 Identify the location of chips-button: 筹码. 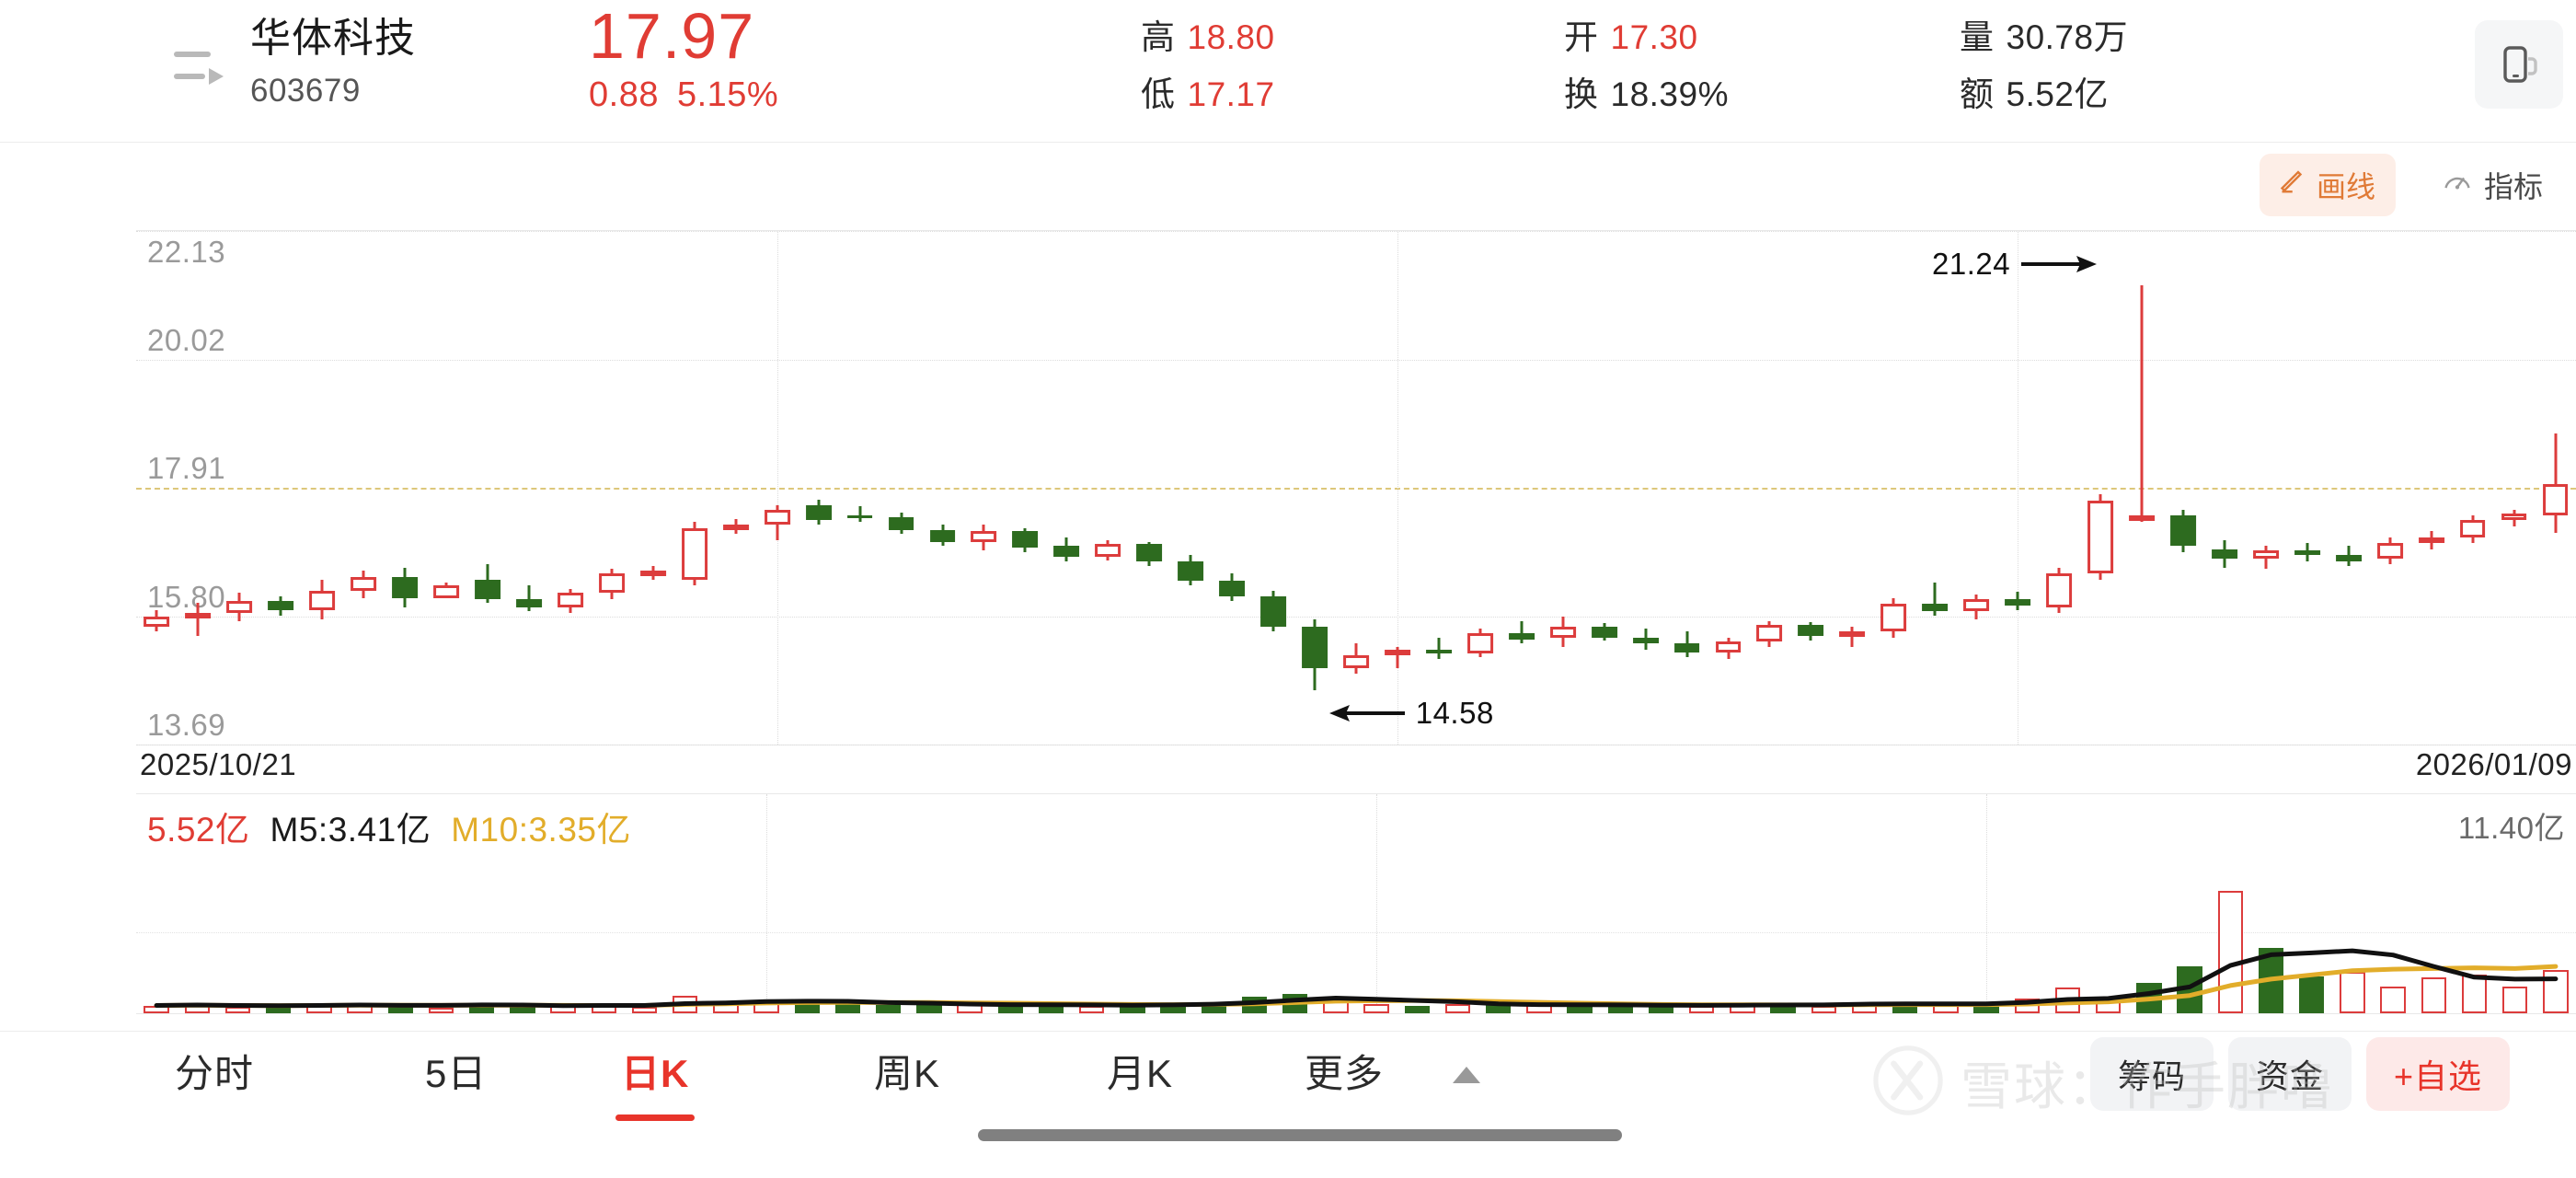
(2152, 1074).